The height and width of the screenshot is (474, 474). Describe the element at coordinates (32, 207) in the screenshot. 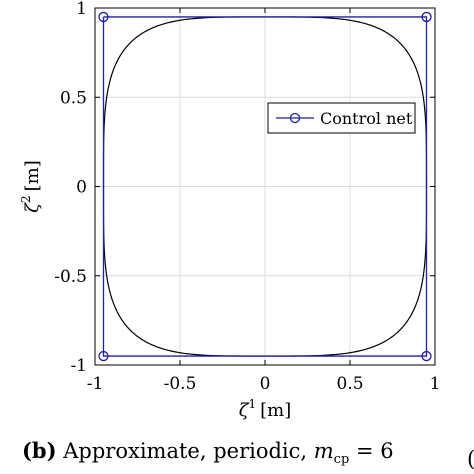

I see `y-axis-symbol: ζ` at that location.